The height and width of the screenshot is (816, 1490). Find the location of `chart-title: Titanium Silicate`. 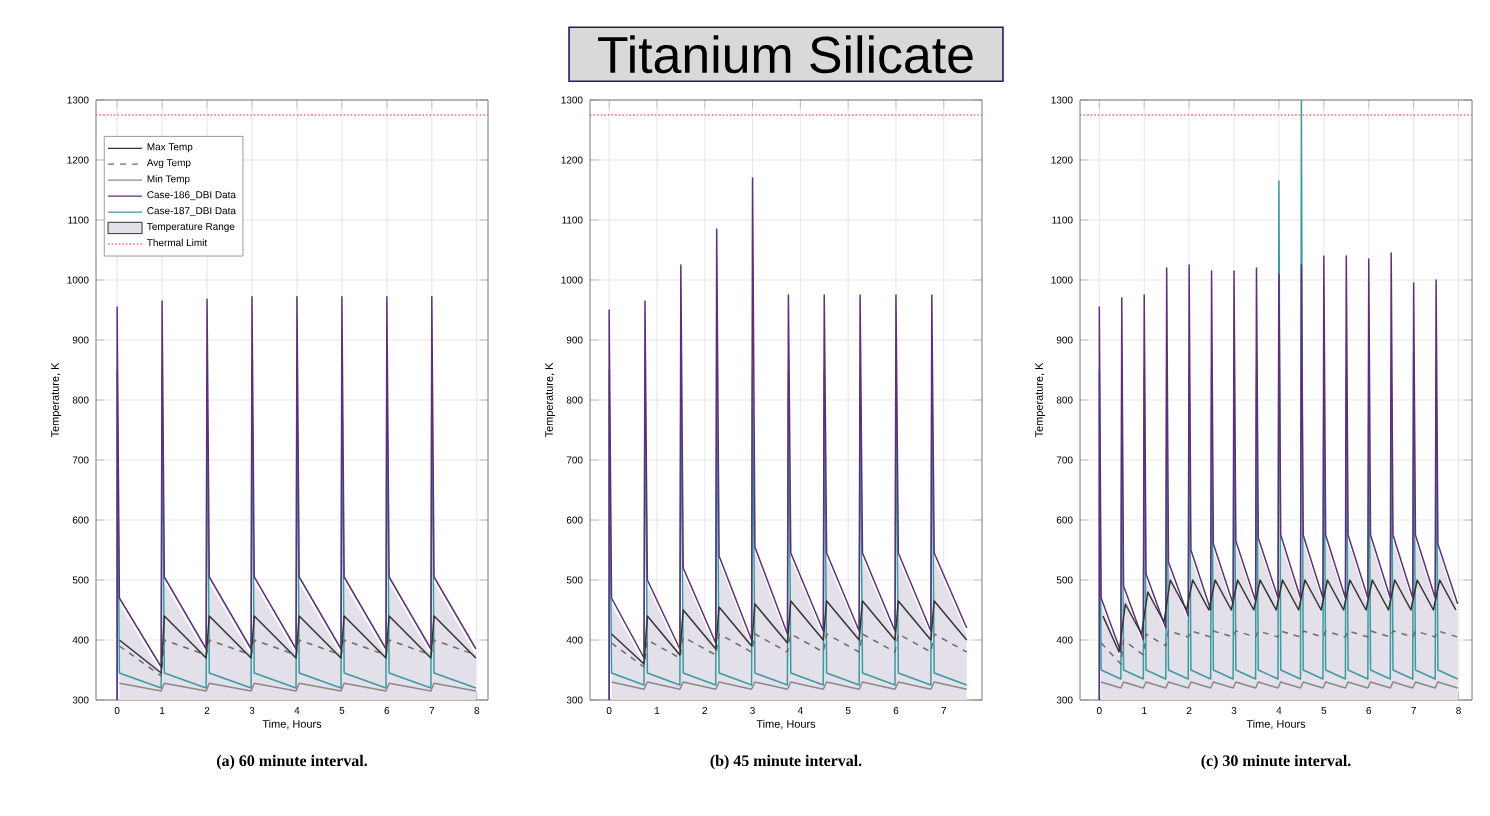

chart-title: Titanium Silicate is located at coordinates (785, 54).